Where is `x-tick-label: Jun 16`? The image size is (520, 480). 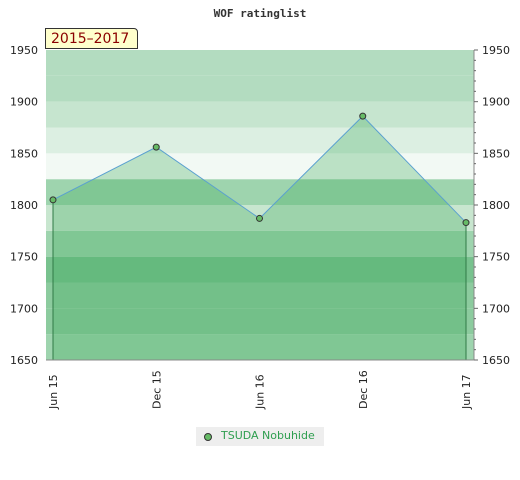
x-tick-label: Jun 16 is located at coordinates (260, 392).